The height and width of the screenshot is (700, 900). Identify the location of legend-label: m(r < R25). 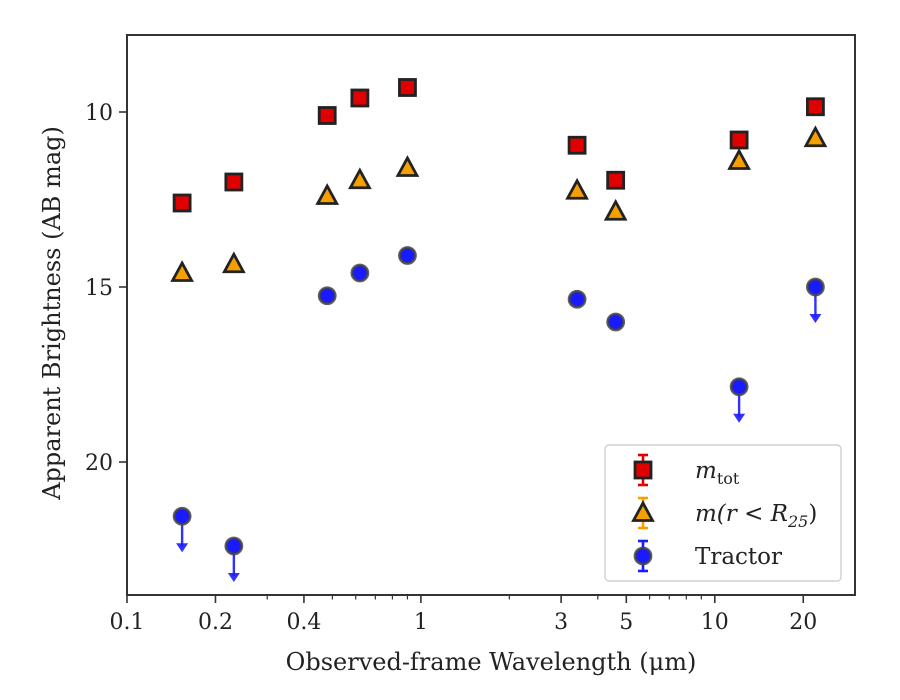
(756, 516).